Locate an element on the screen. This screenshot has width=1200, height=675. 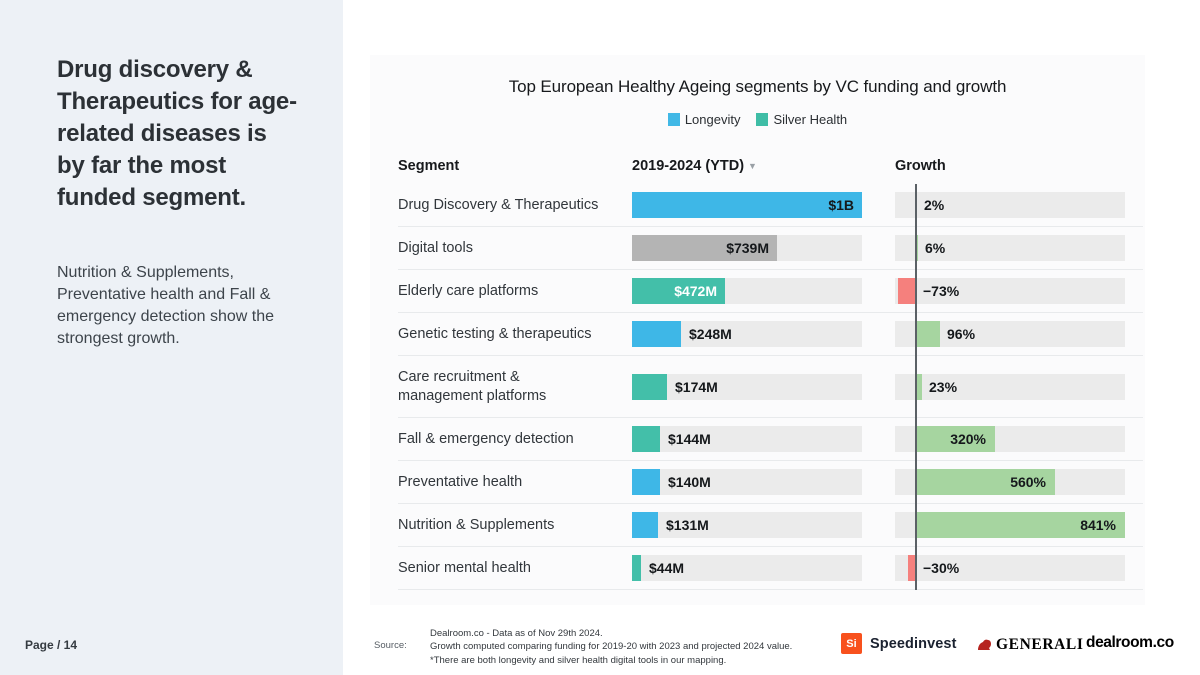
funding-cell: $472M is located at coordinates (763, 291).